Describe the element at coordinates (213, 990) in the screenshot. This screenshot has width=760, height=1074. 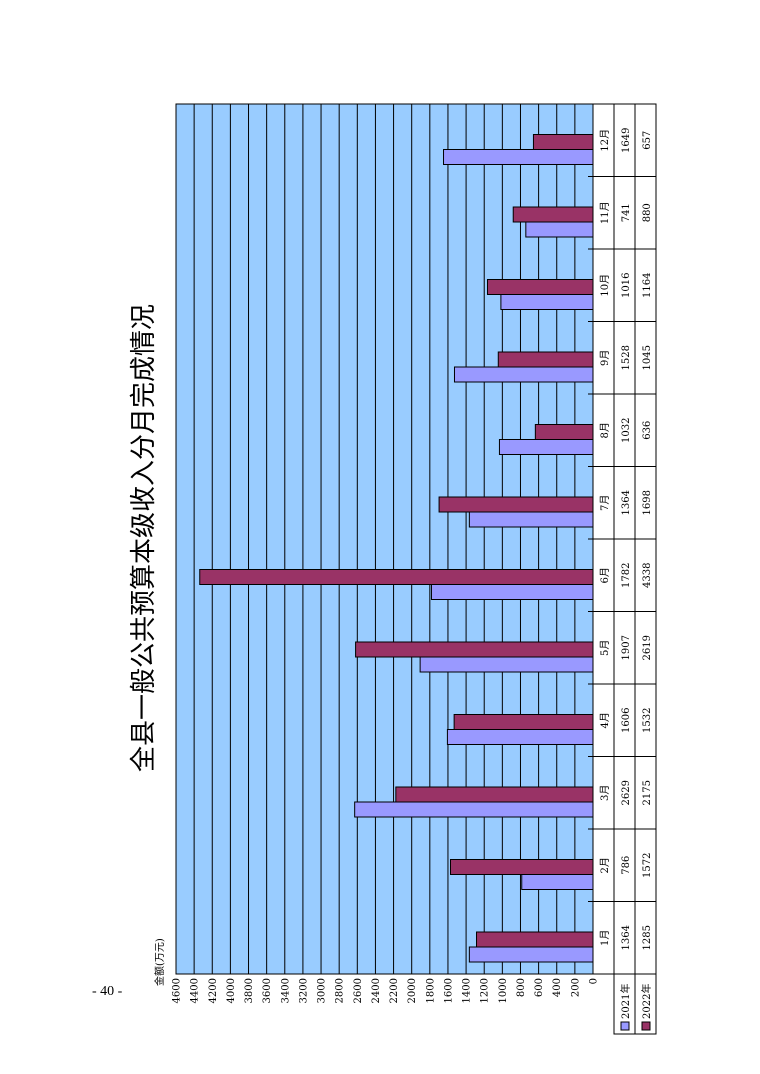
I see `y-tick-label: 4200` at that location.